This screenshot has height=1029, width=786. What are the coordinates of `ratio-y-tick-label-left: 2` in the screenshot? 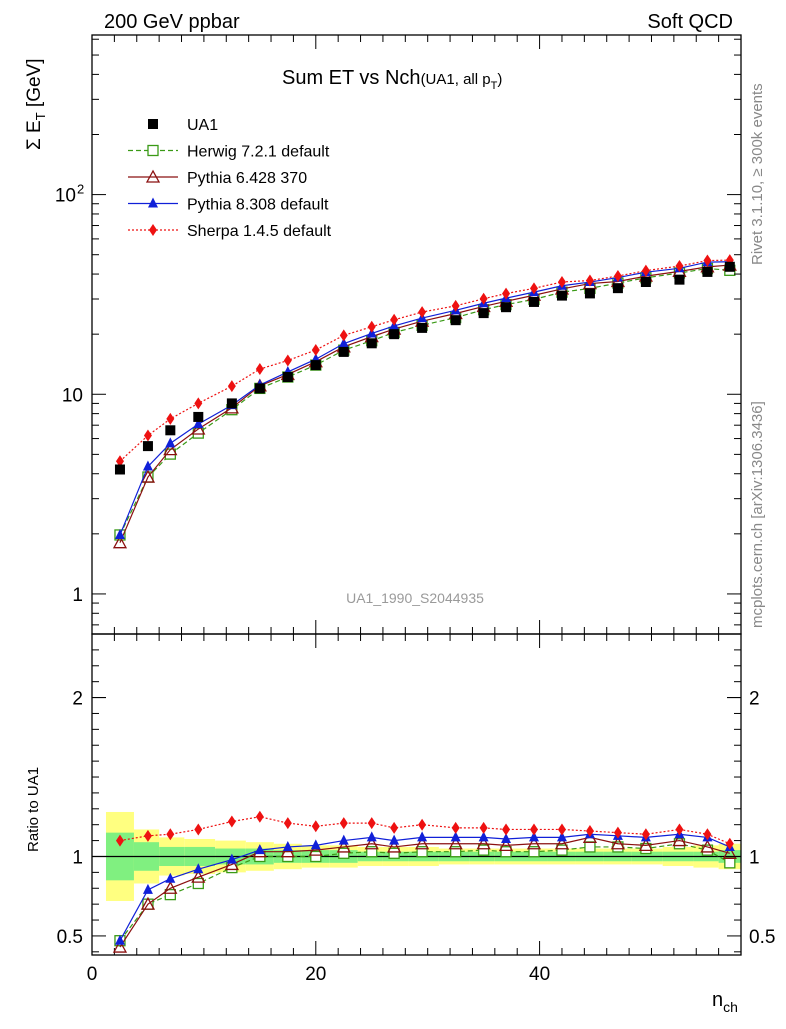 It's located at (77, 699).